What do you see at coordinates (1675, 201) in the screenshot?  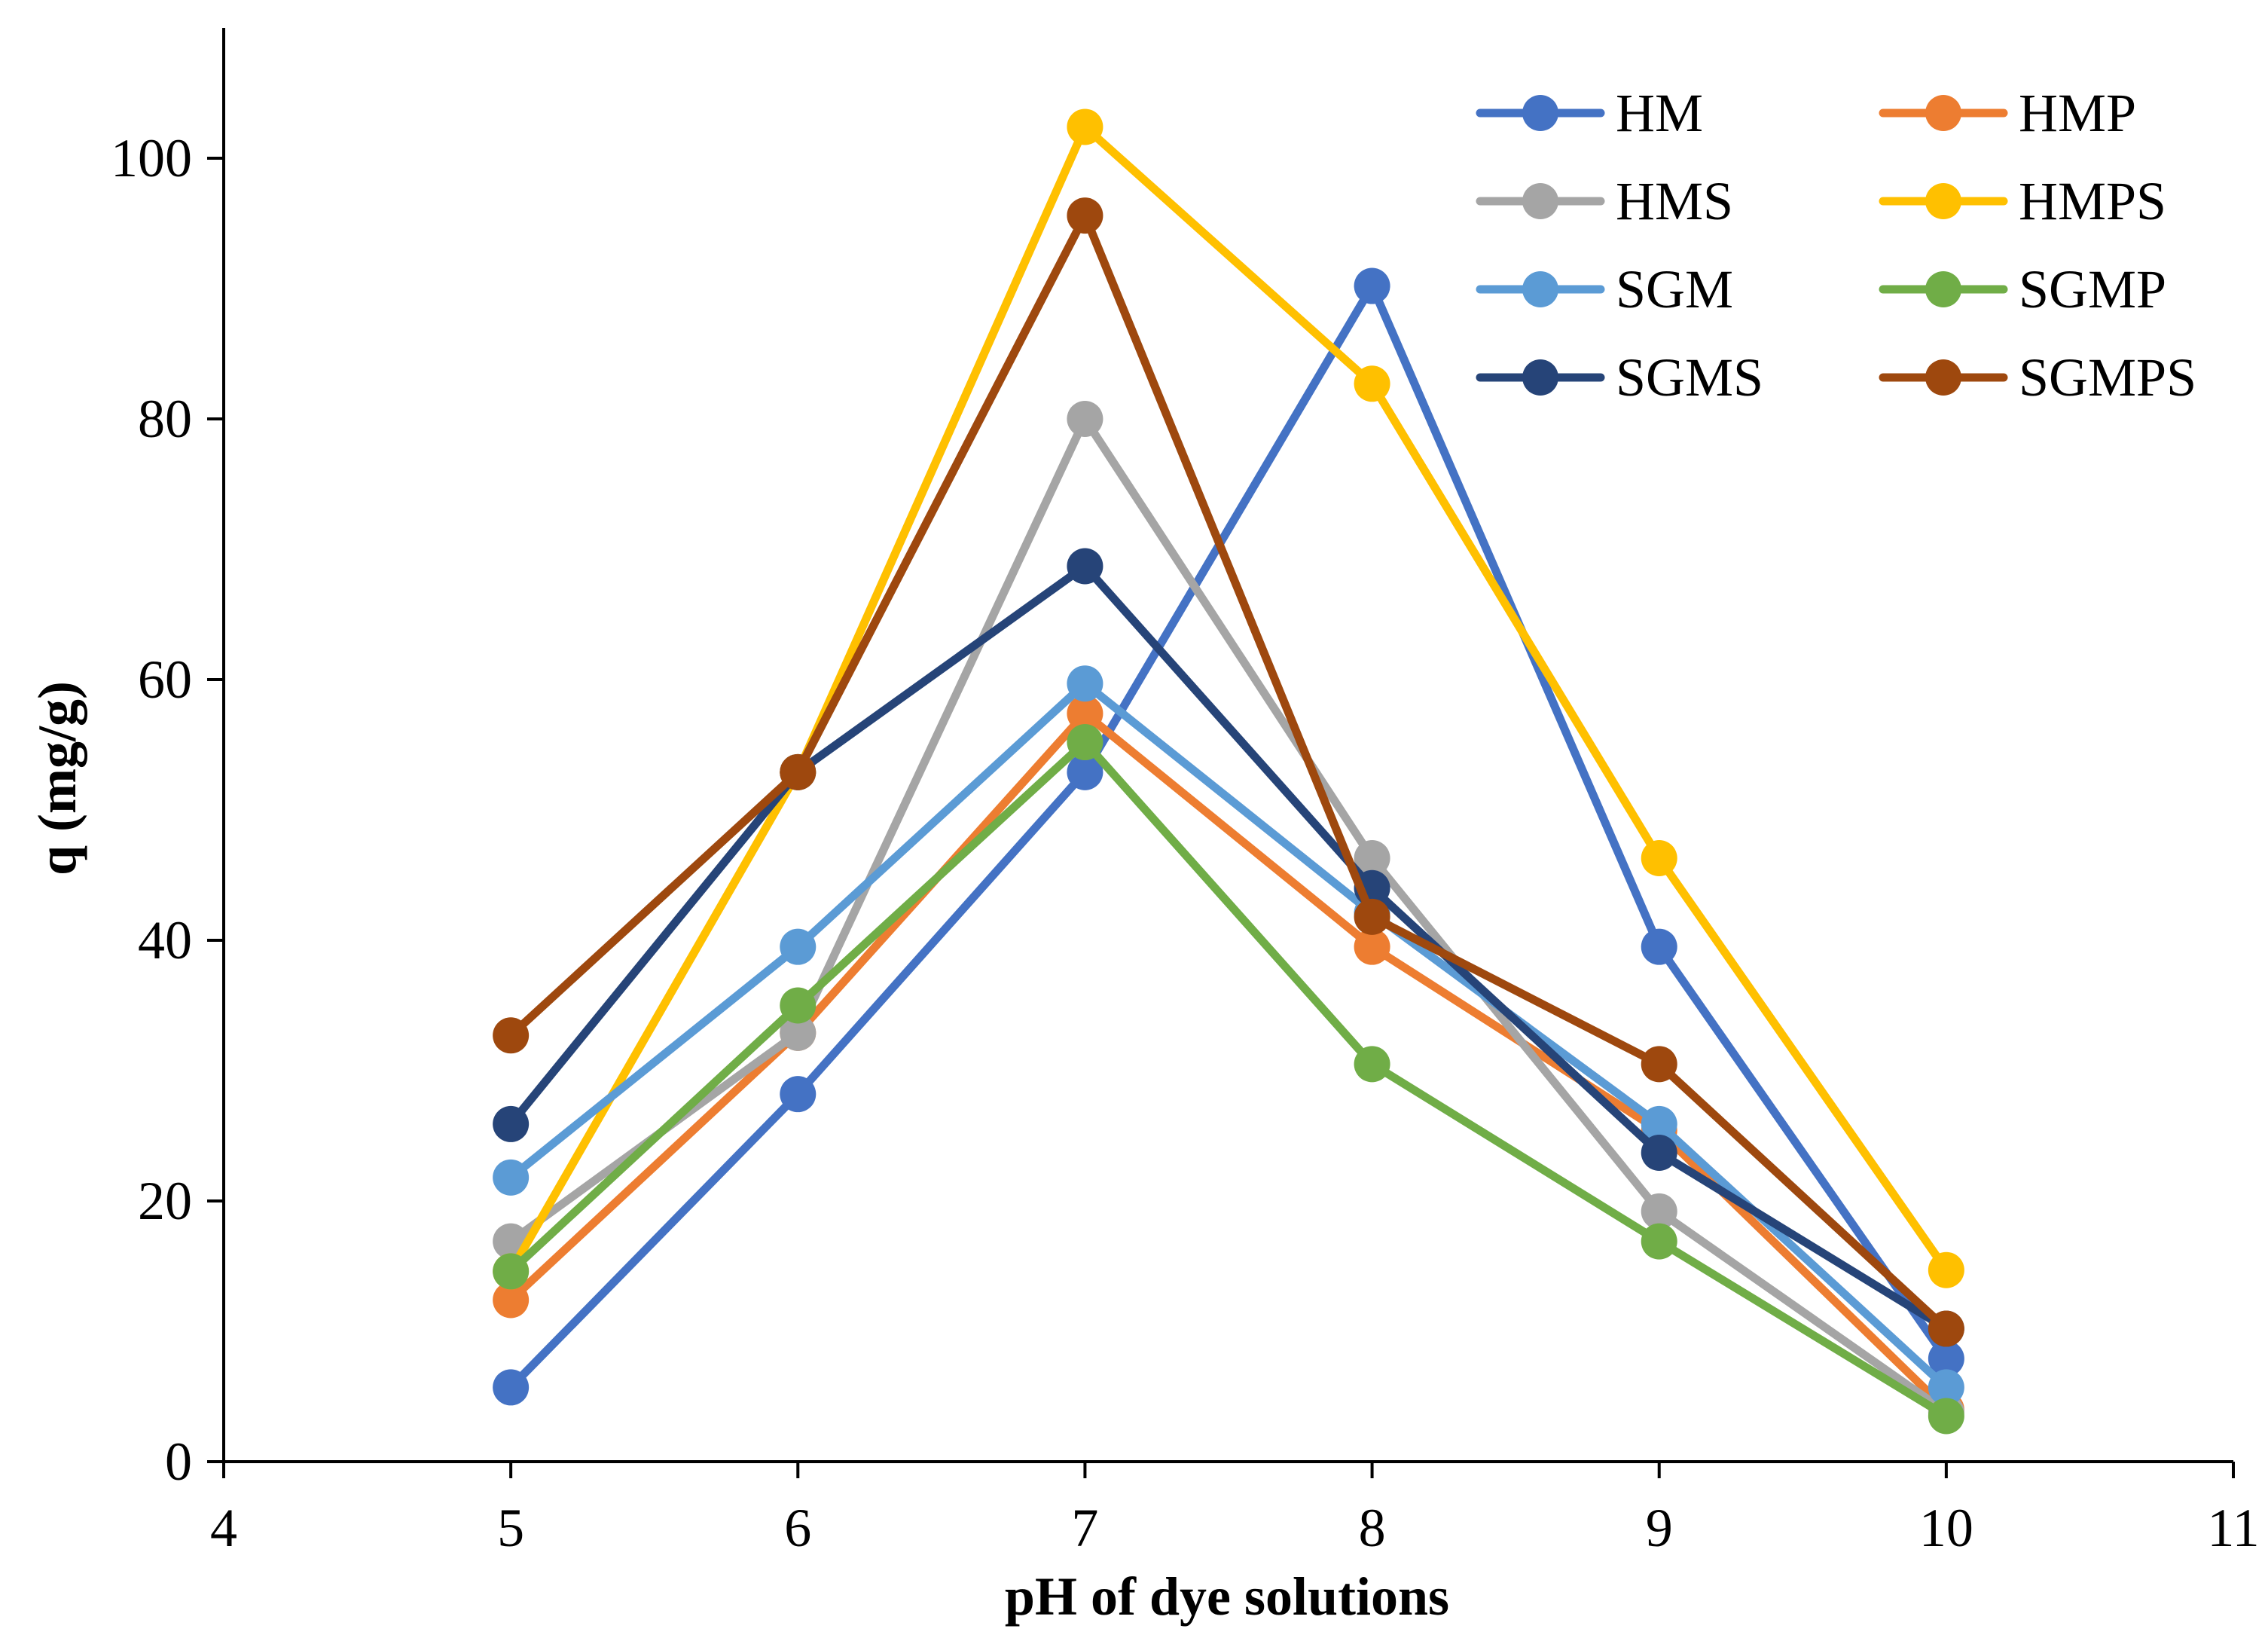 I see `legend-label-hms: HMS` at bounding box center [1675, 201].